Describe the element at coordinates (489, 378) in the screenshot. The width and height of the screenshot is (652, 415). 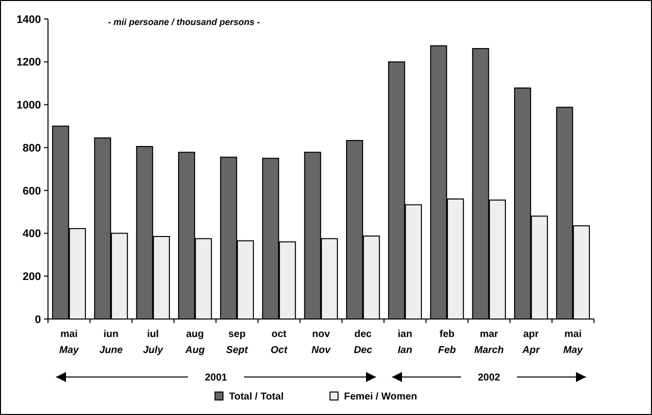
I see `text: 2002` at that location.